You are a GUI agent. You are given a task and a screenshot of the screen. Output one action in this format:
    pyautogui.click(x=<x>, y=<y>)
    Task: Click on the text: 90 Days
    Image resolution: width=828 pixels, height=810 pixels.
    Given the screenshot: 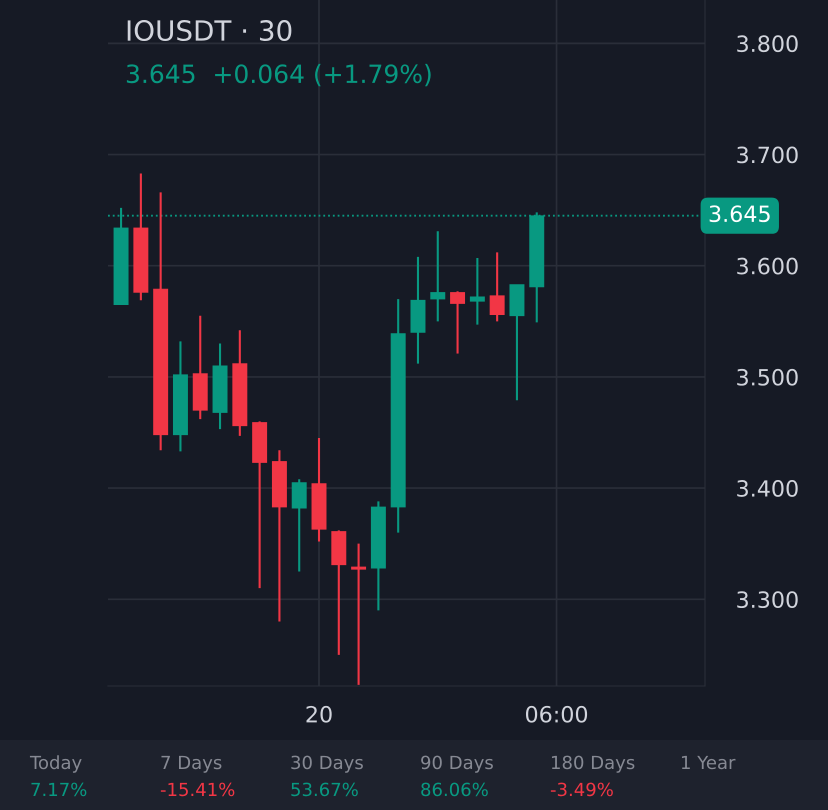 What is the action you would take?
    pyautogui.click(x=457, y=764)
    